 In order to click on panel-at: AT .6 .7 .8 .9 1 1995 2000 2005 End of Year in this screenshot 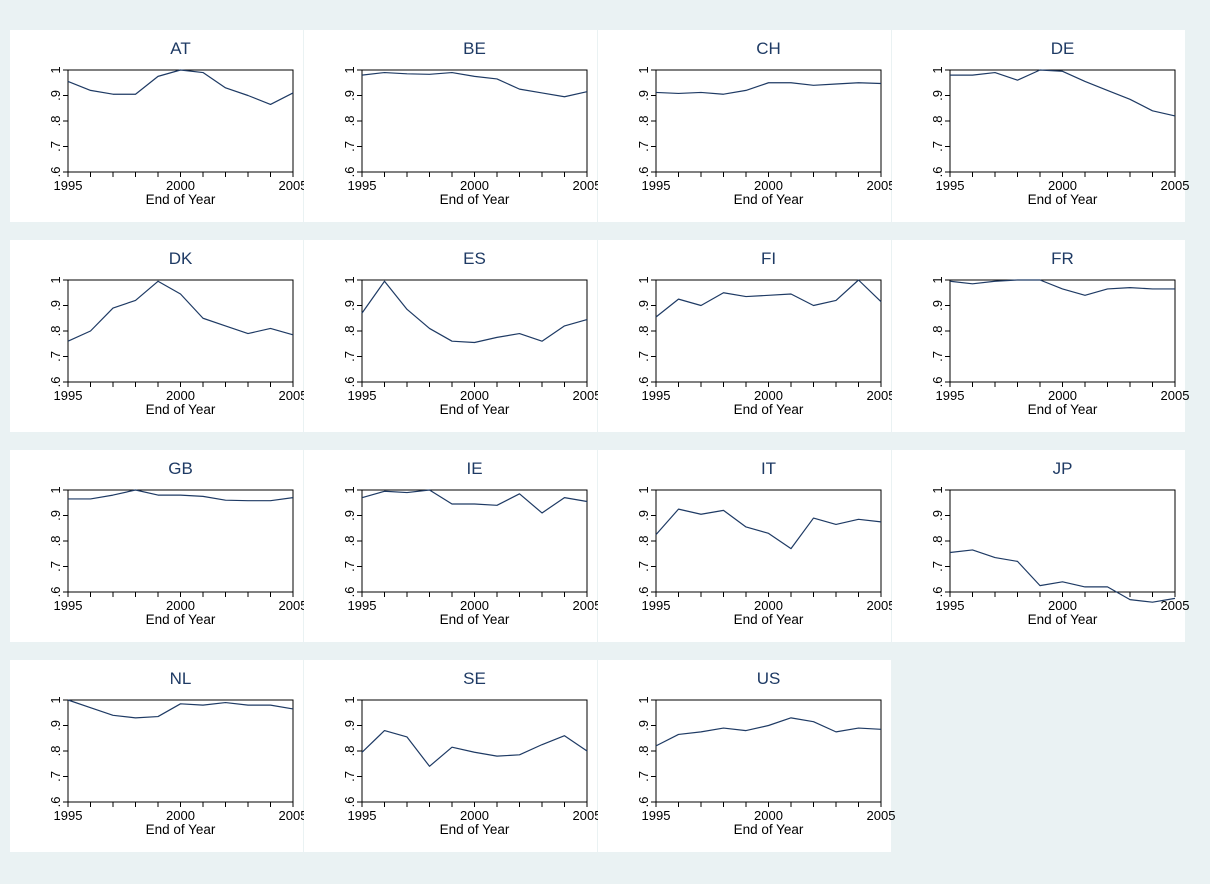, I will do `click(158, 126)`.